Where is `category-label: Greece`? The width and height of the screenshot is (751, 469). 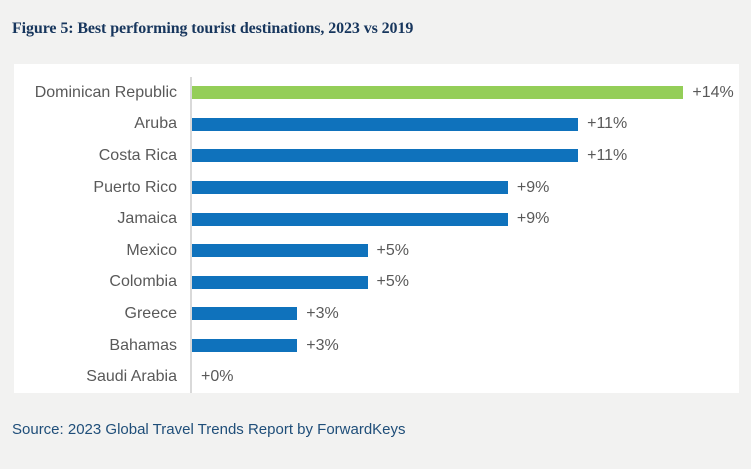
category-label: Greece is located at coordinates (150, 313).